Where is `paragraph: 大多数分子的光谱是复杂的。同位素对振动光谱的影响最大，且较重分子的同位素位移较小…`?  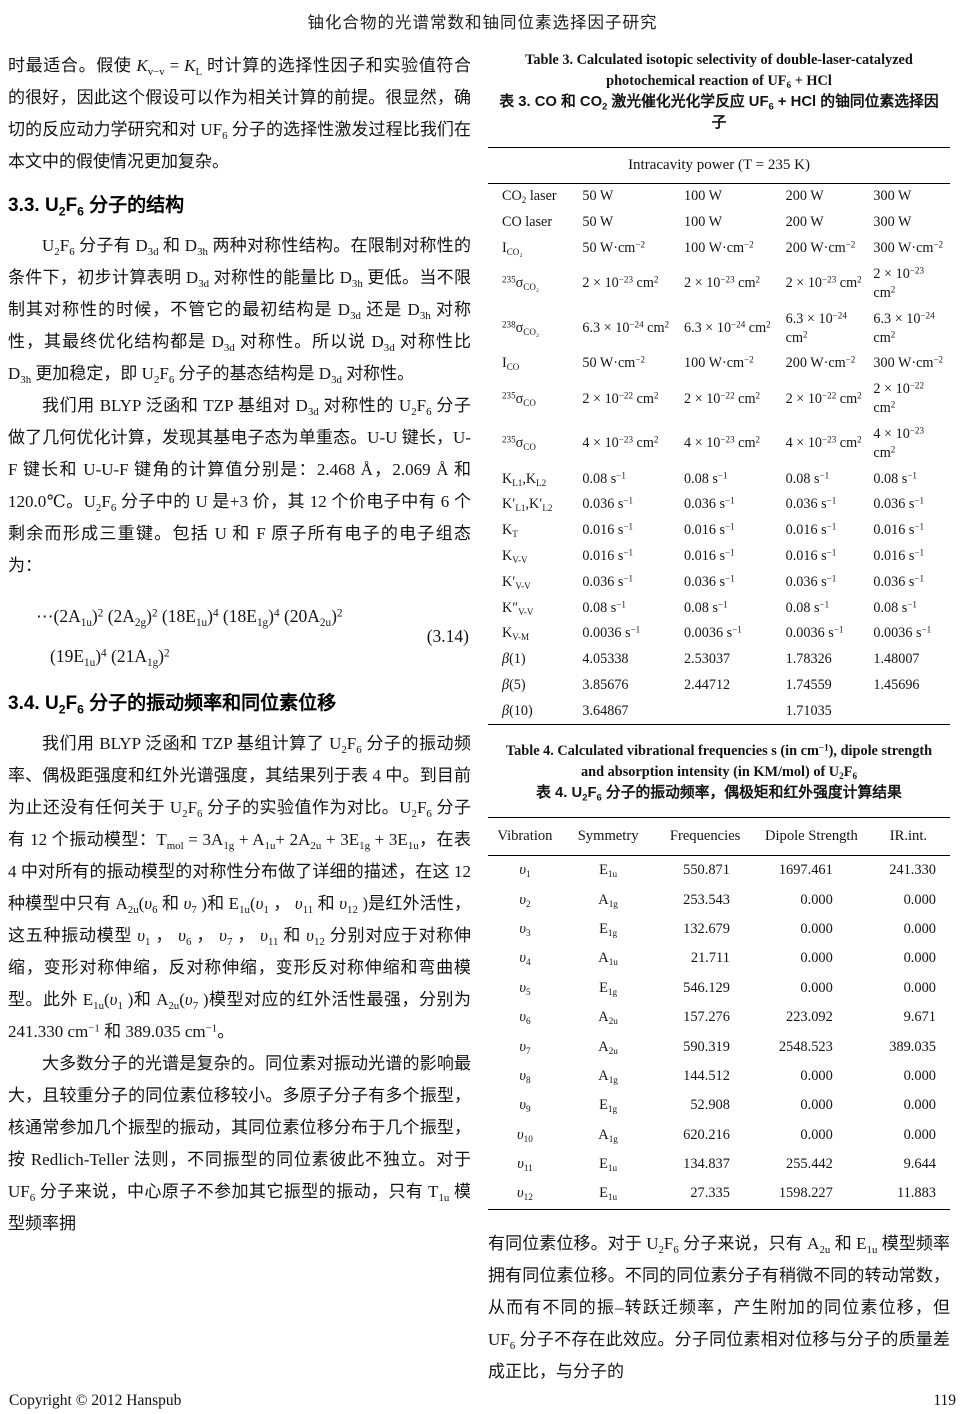 paragraph: 大多数分子的光谱是复杂的。同位素对振动光谱的影响最大，且较重分子的同位素位移较小… is located at coordinates (239, 1143).